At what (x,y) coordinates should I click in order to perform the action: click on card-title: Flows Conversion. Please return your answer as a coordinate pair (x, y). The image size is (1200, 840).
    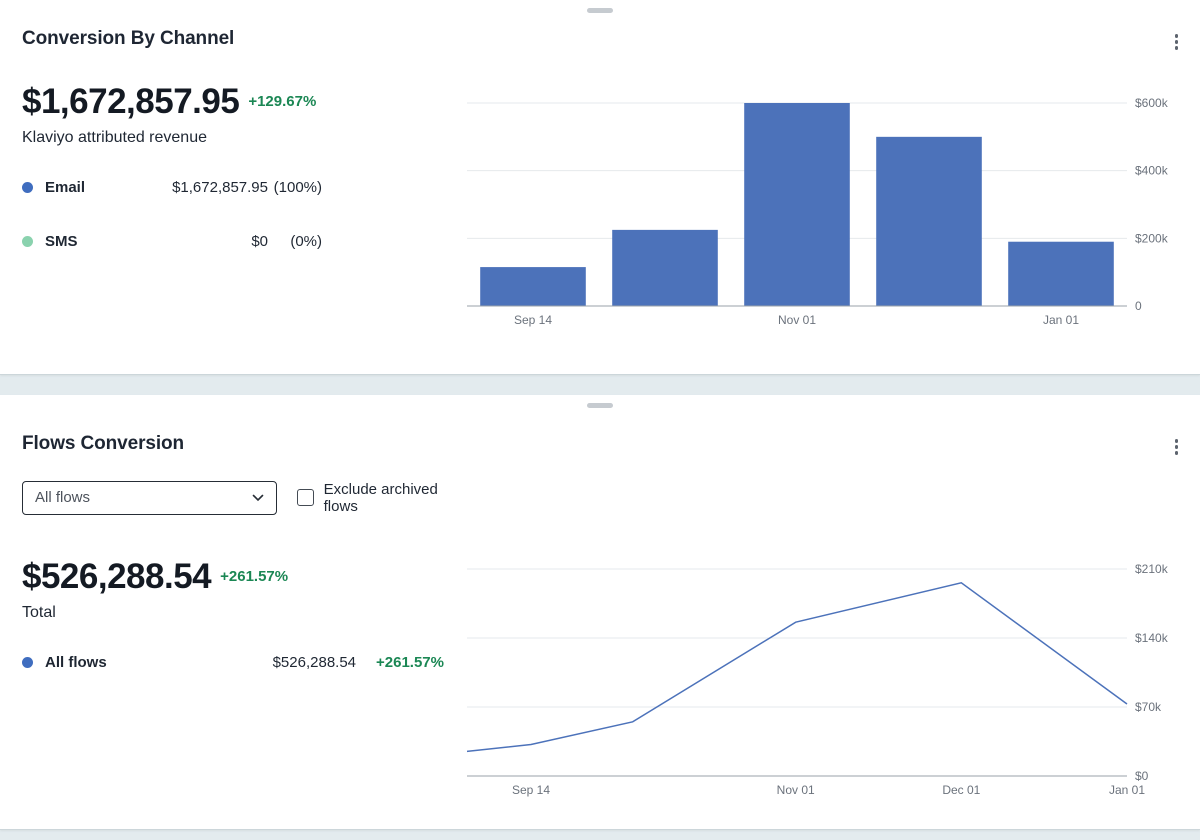
    Looking at the image, I should click on (103, 443).